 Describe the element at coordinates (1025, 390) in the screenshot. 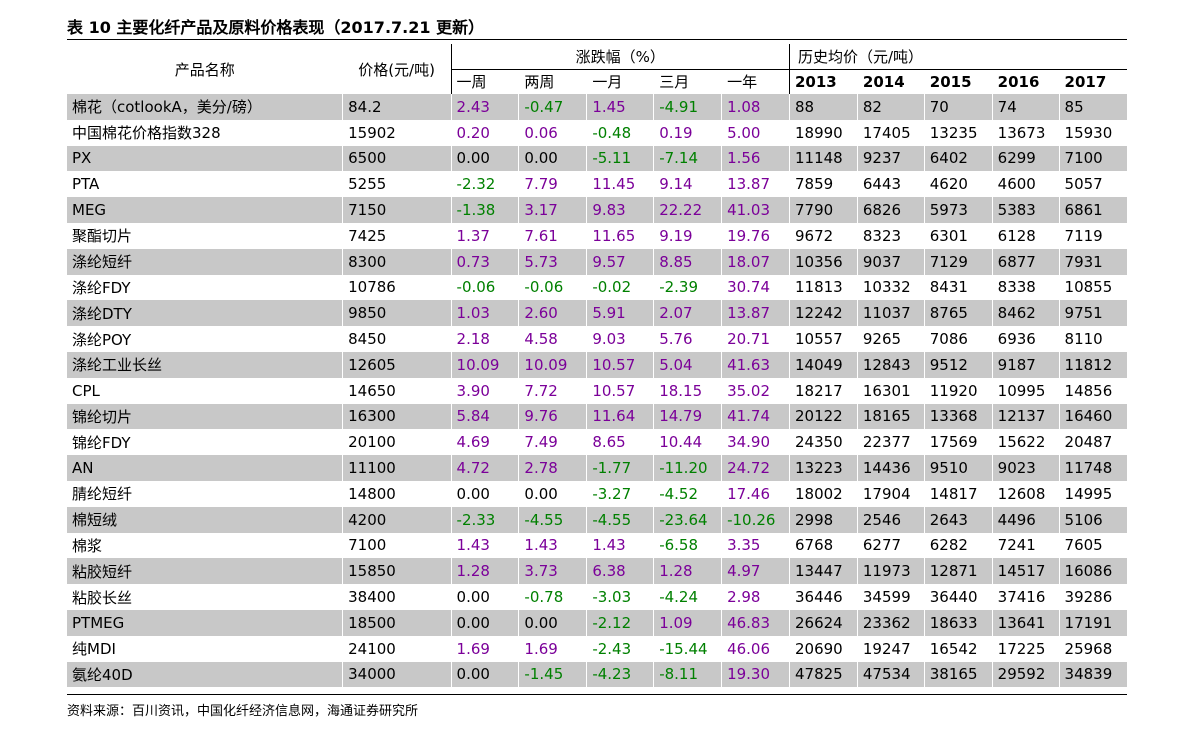

I see `history-cell: 10995` at that location.